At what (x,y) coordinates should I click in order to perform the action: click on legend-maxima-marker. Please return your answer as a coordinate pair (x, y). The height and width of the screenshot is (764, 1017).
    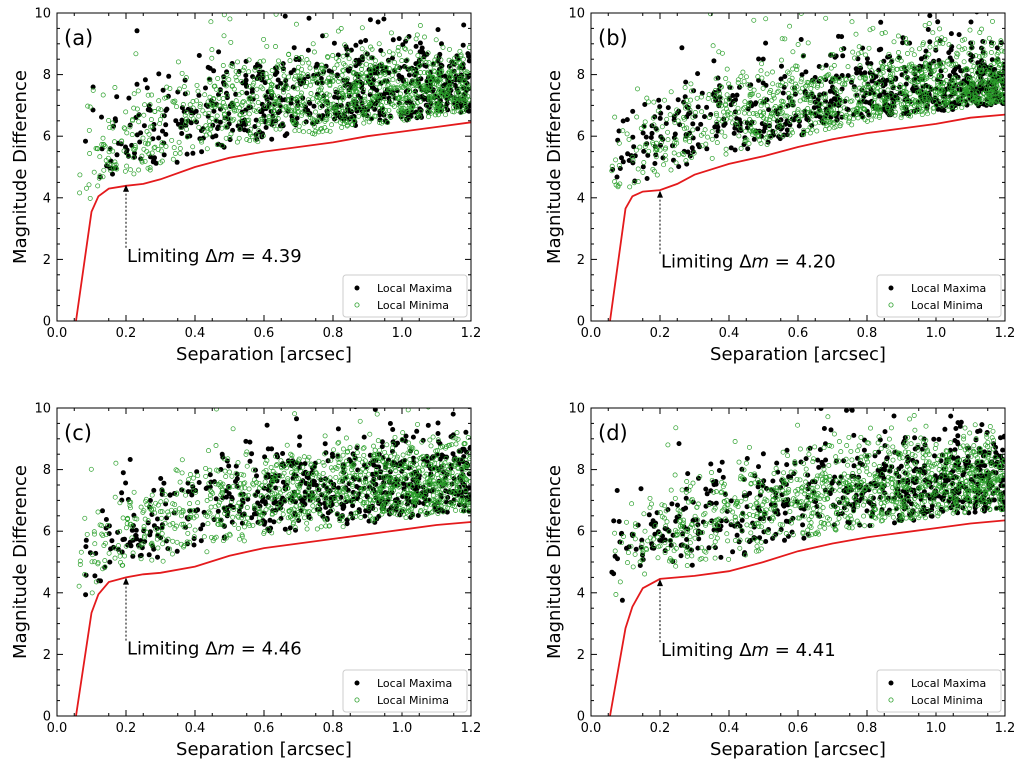
    Looking at the image, I should click on (891, 288).